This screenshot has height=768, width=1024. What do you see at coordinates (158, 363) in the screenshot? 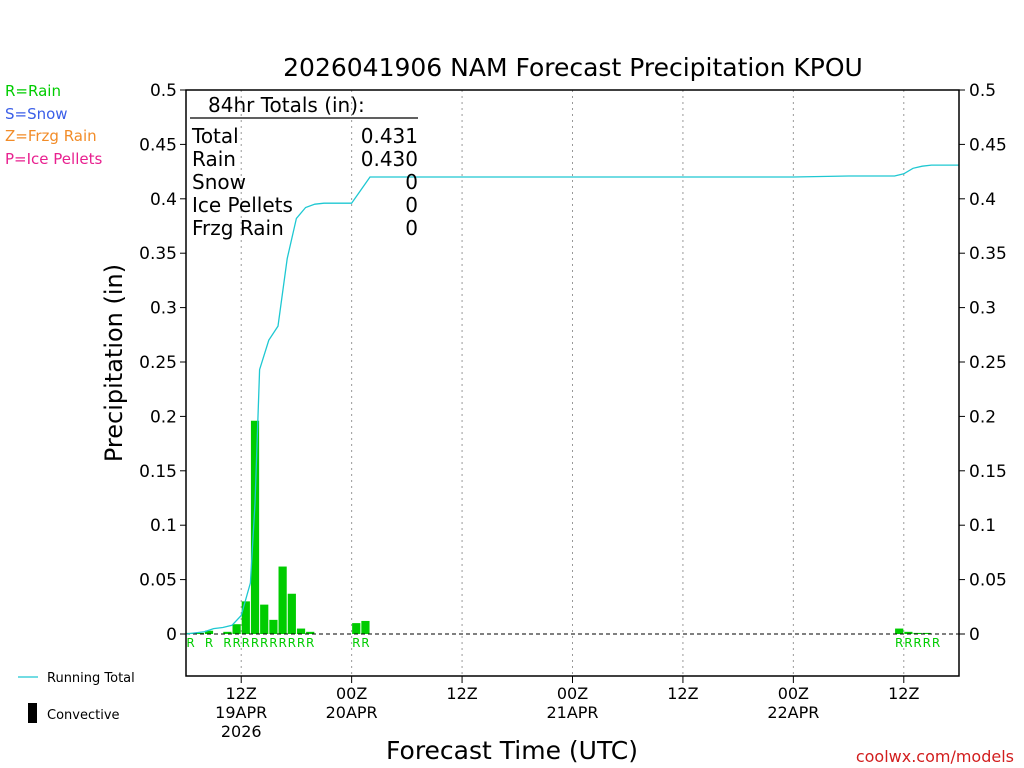
I see `y-tick-label-left: 0.25` at bounding box center [158, 363].